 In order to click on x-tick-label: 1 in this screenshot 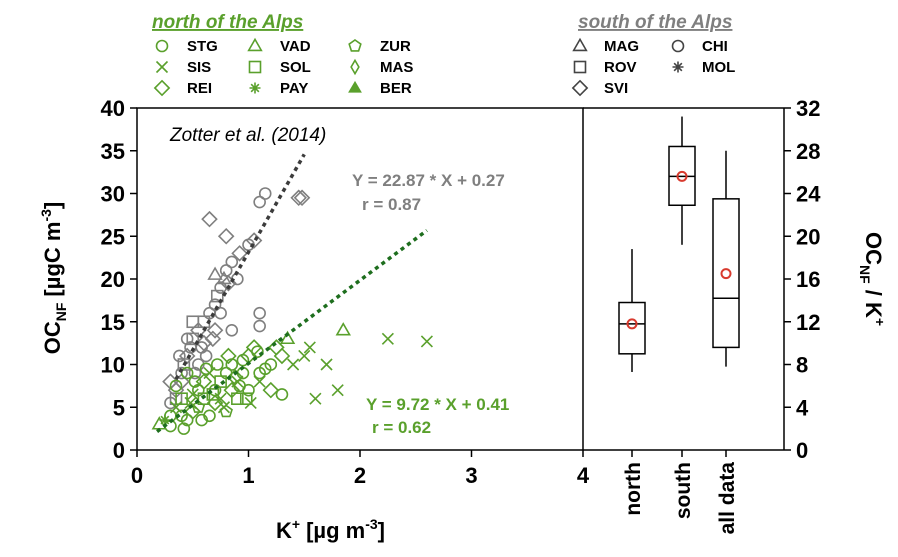, I will do `click(248, 475)`.